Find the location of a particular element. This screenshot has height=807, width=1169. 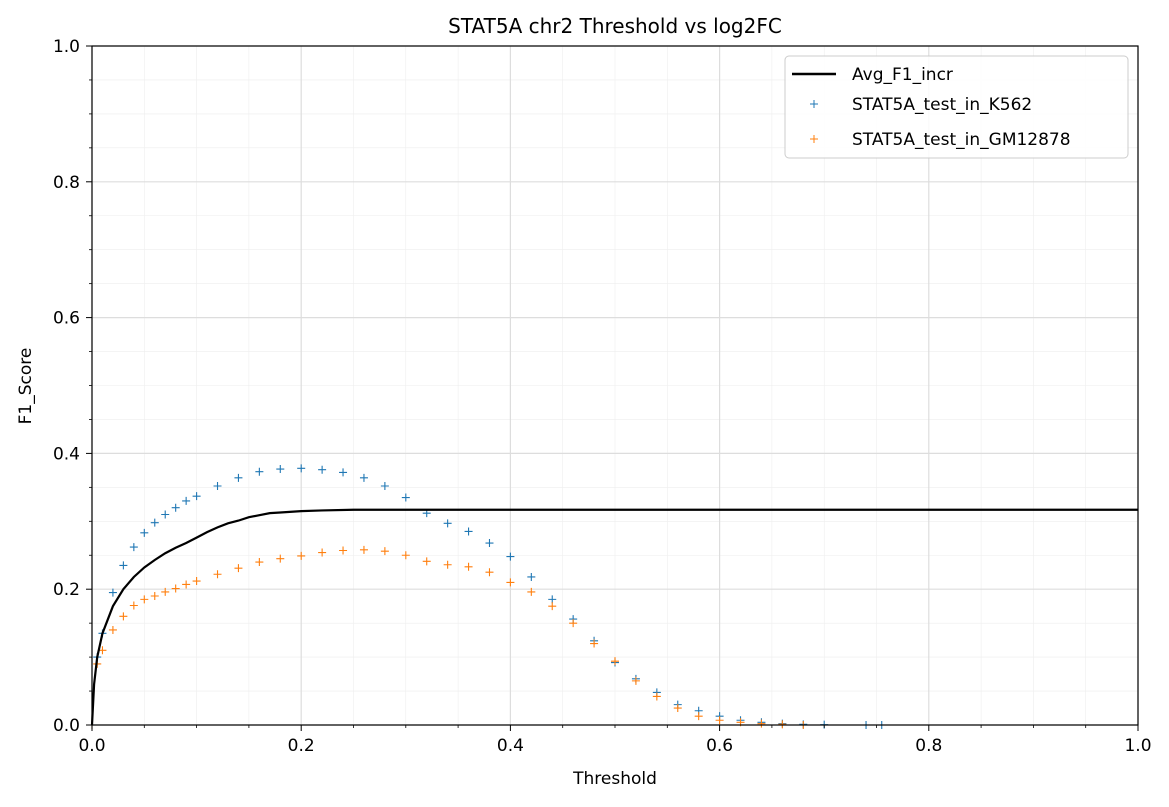

series-gm12878 is located at coordinates (448, 637).